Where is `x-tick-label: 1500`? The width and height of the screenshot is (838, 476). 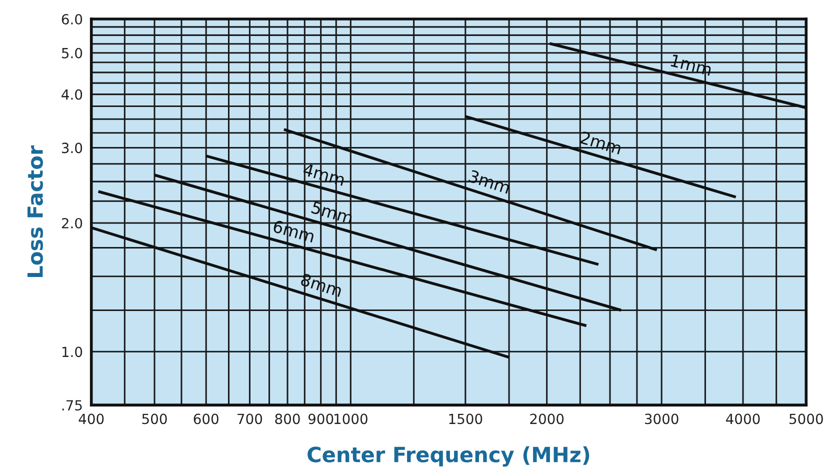 x-tick-label: 1500 is located at coordinates (465, 419).